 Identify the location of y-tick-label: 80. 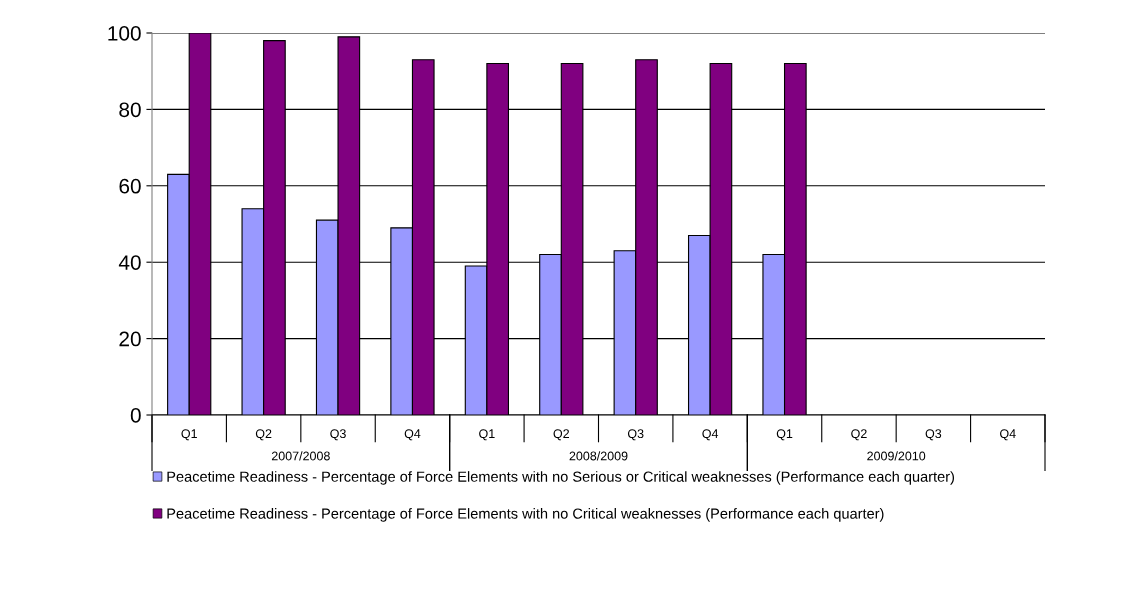
(130, 110).